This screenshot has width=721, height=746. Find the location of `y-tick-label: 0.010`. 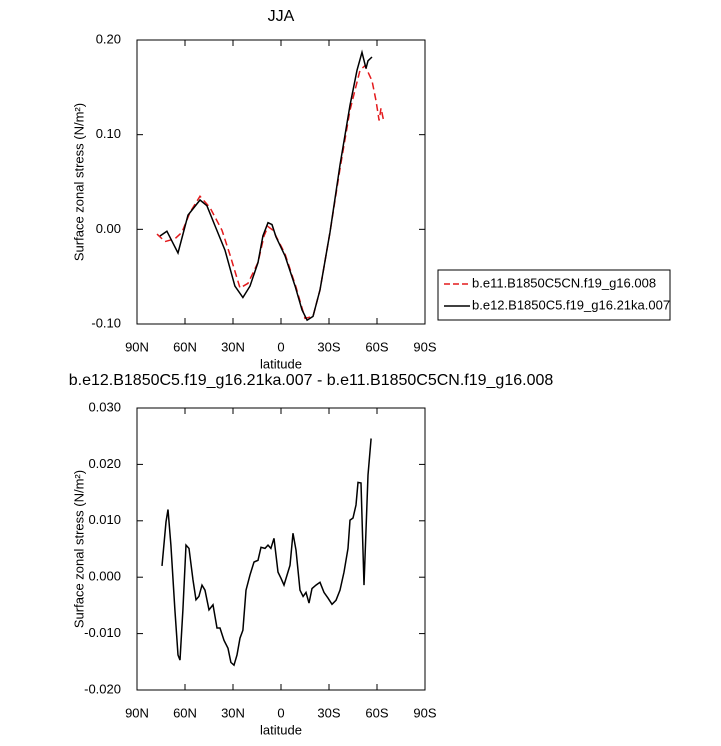

y-tick-label: 0.010 is located at coordinates (104, 519).